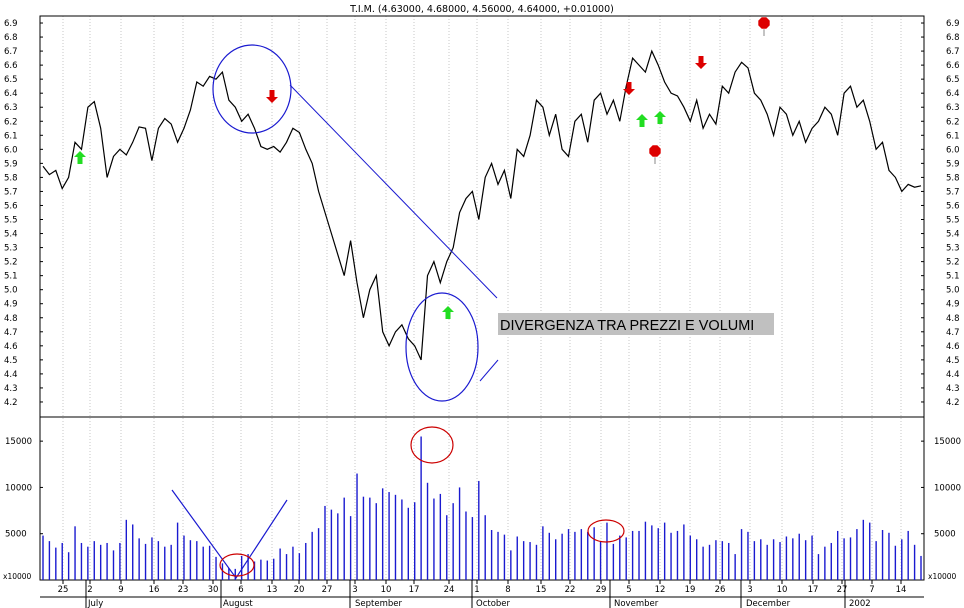 The width and height of the screenshot is (964, 608). I want to click on x-day-label: 26, so click(720, 590).